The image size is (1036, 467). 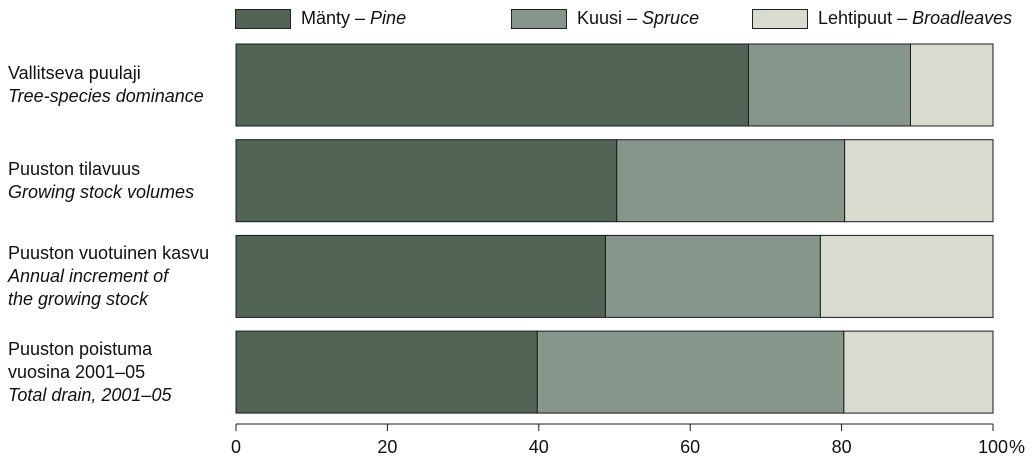 I want to click on category-label: Puuston tilavuus Growing stock volumes, so click(x=101, y=181).